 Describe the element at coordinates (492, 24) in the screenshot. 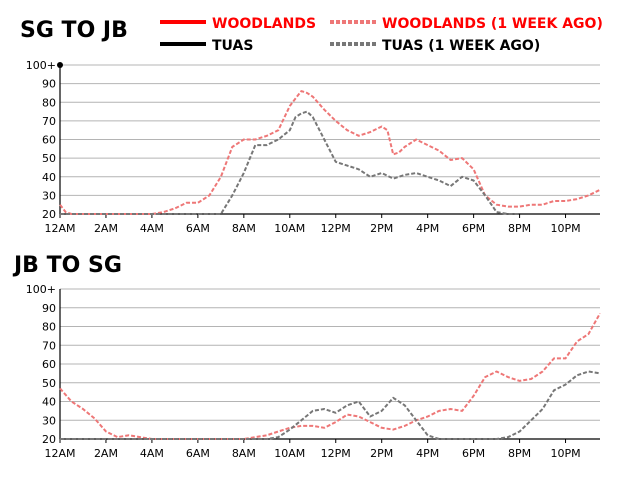

I see `legend-label-woodlands-1-week-ago: WOODLANDS (1 WEEK AGO)` at that location.